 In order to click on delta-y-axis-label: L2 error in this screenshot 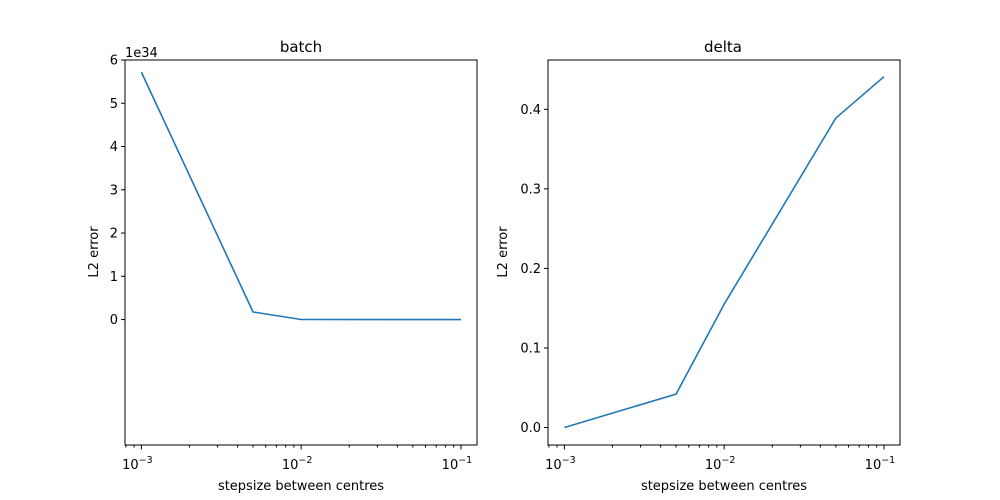, I will do `click(503, 252)`.